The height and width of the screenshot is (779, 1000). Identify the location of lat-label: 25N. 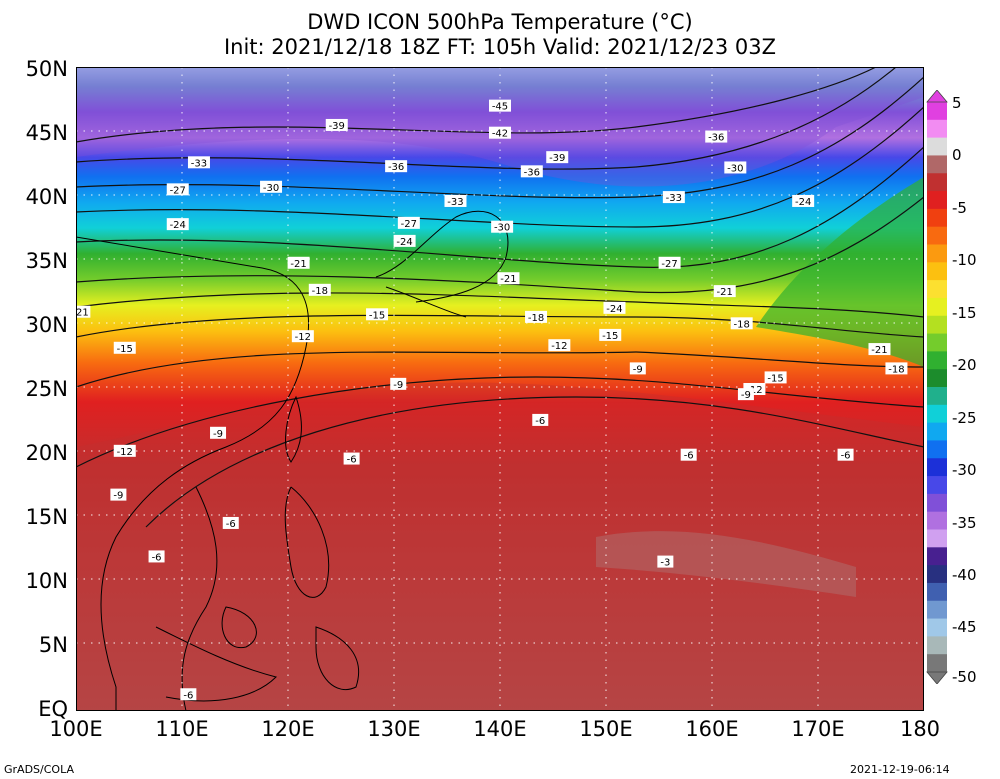
(46, 389).